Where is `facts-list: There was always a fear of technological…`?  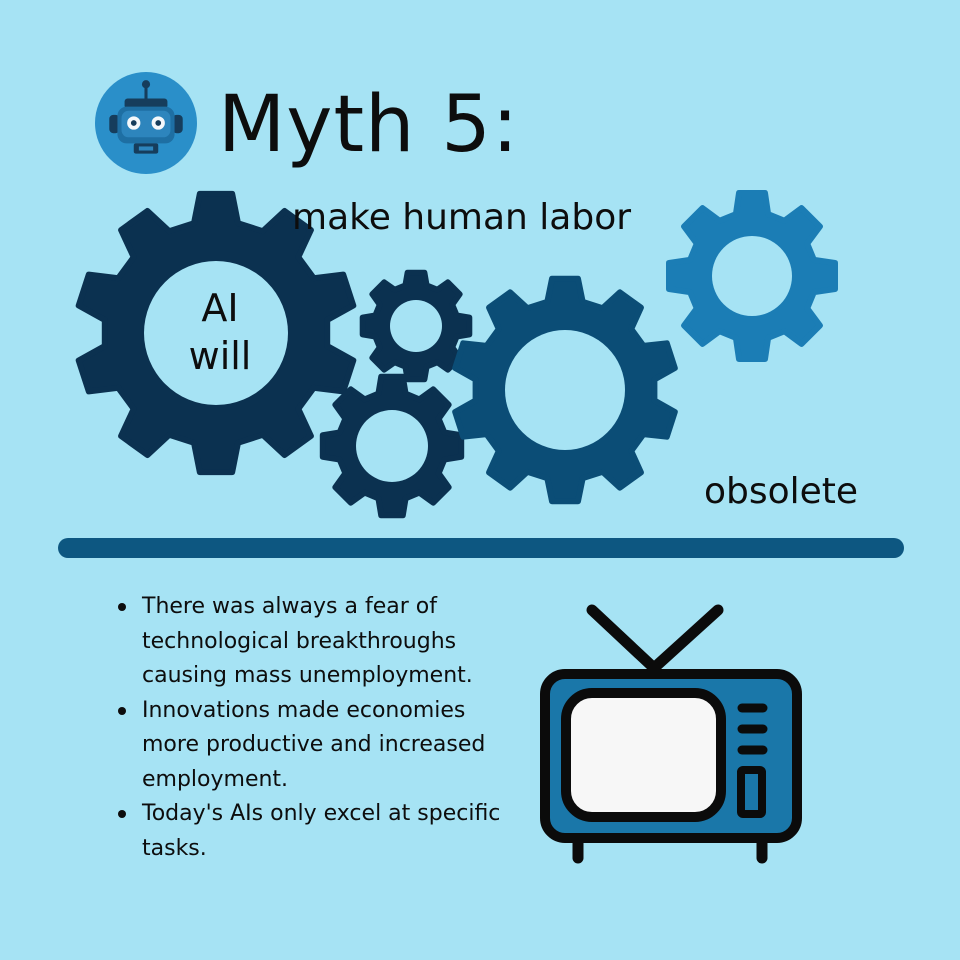 facts-list: There was always a fear of technological… is located at coordinates (318, 728).